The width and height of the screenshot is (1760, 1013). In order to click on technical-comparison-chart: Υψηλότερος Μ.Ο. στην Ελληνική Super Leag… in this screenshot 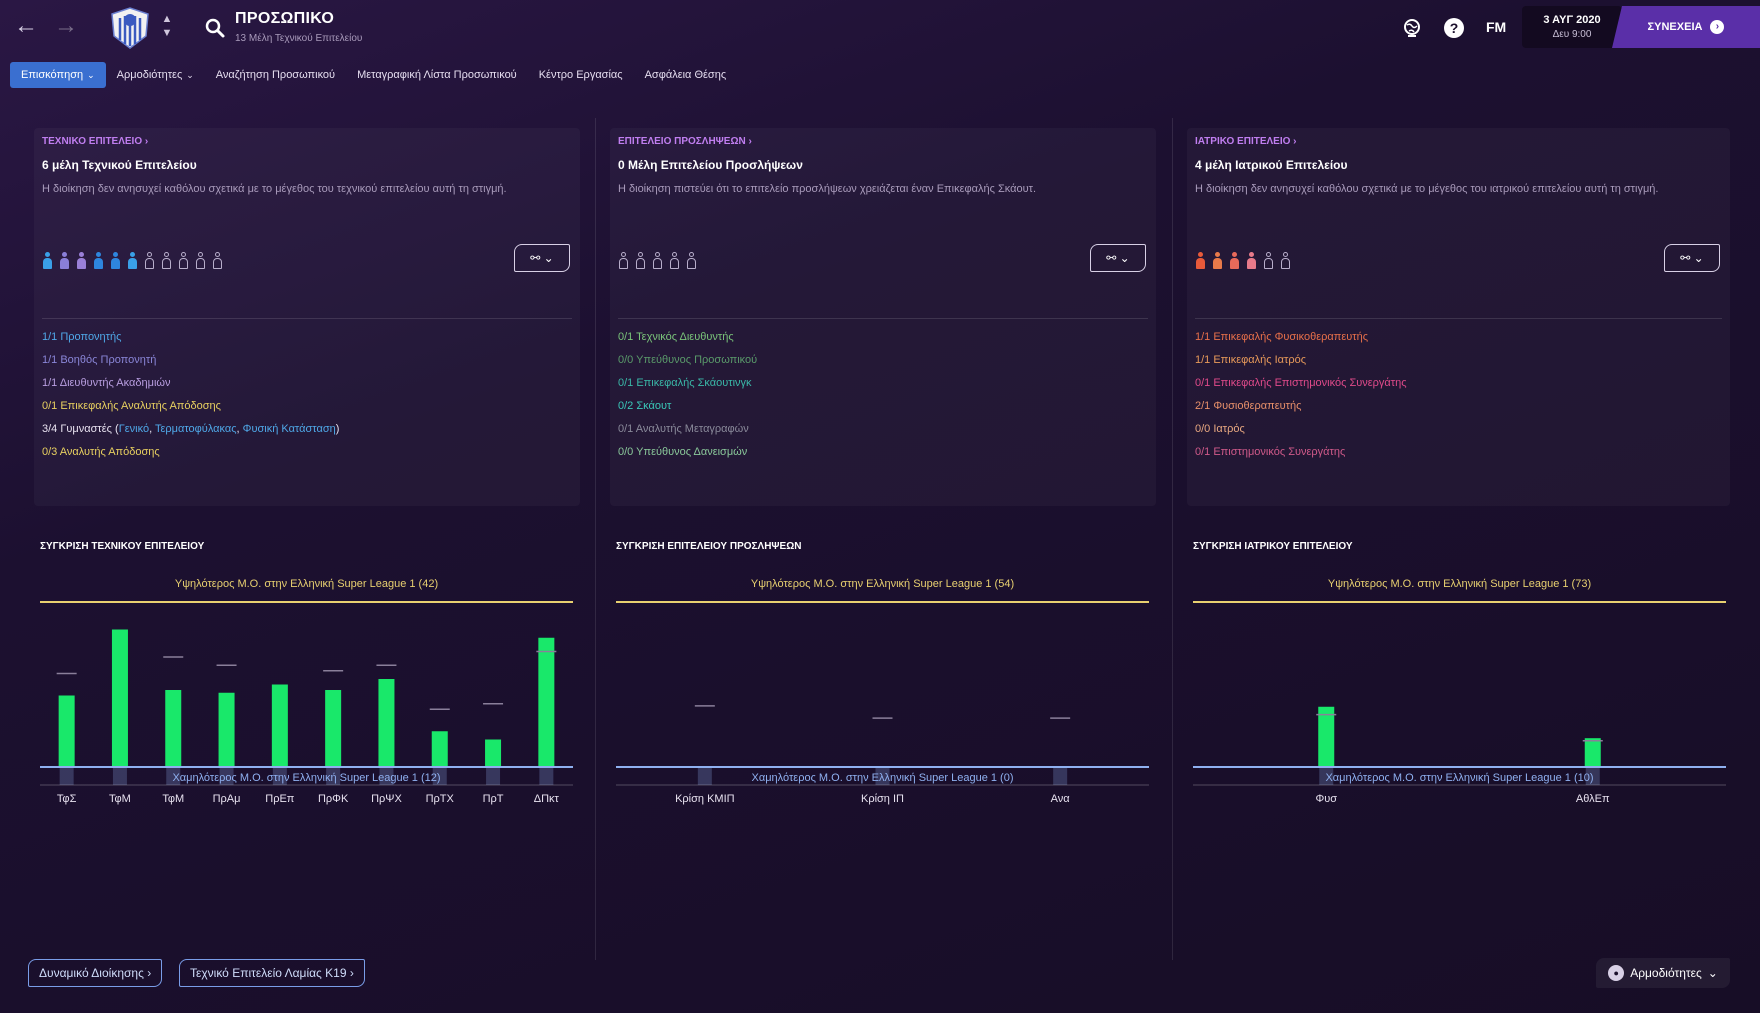, I will do `click(306, 690)`.